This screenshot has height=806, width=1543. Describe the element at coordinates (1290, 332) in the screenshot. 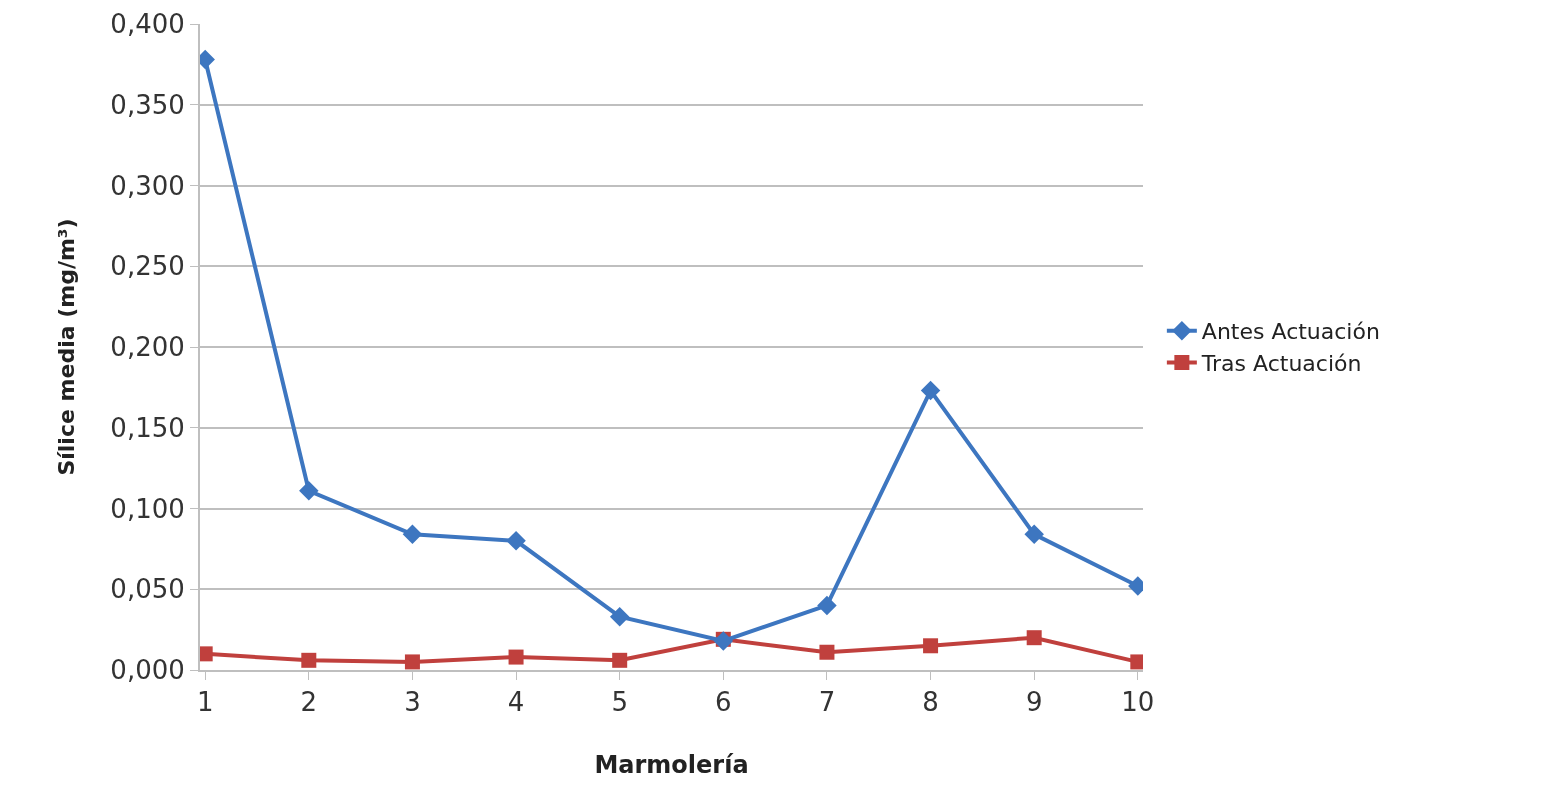

I see `legend-label: Antes Actuación` at that location.